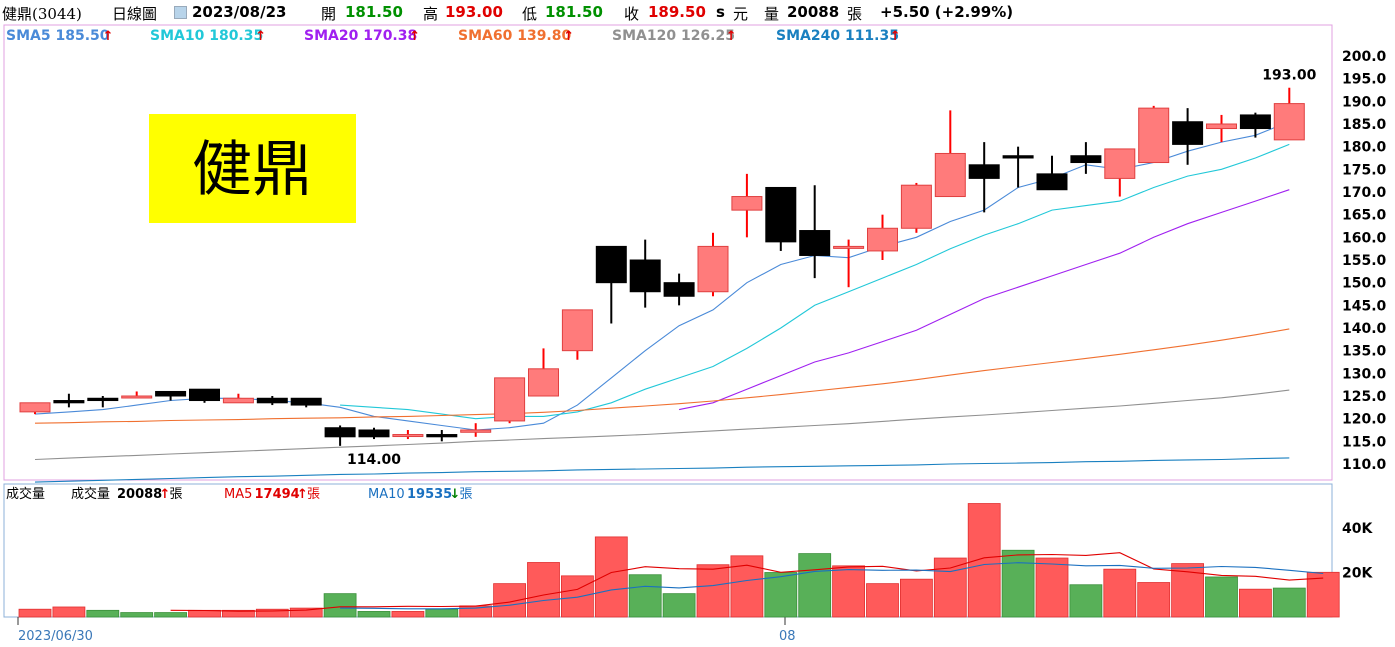 The image size is (1395, 647). I want to click on close-label: 收, so click(632, 14).